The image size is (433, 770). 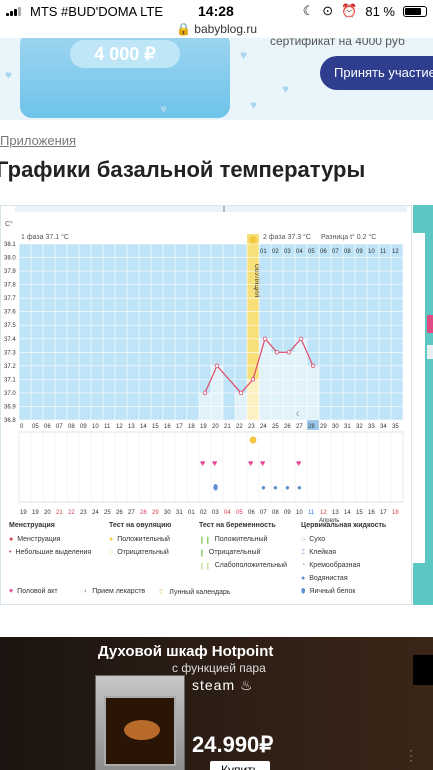 What do you see at coordinates (251, 513) in the screenshot?
I see `date-label: 06` at bounding box center [251, 513].